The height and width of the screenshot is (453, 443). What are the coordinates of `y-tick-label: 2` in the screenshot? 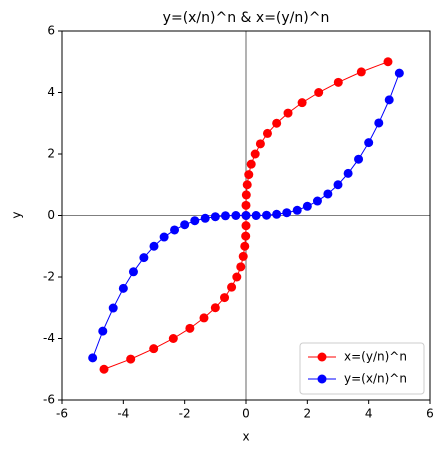 It's located at (51, 154).